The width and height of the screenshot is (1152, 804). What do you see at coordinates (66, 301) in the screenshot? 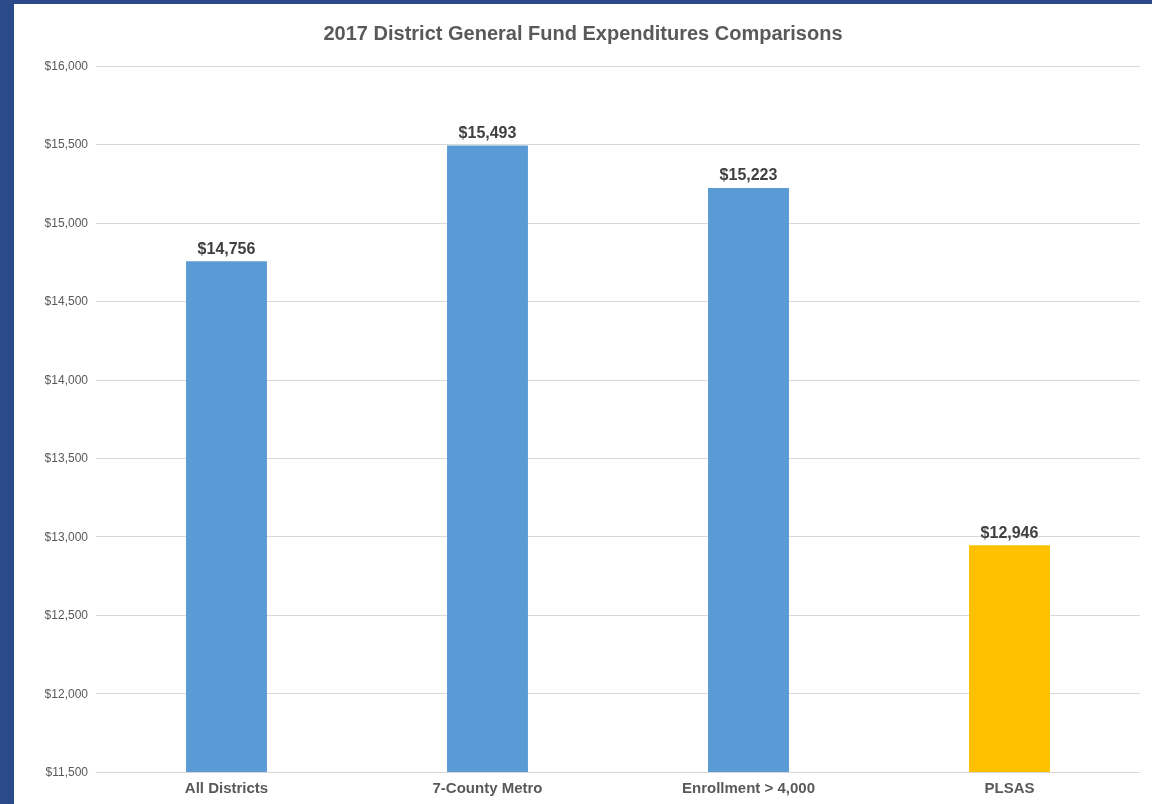
I see `y-tick-label: $14,500` at bounding box center [66, 301].